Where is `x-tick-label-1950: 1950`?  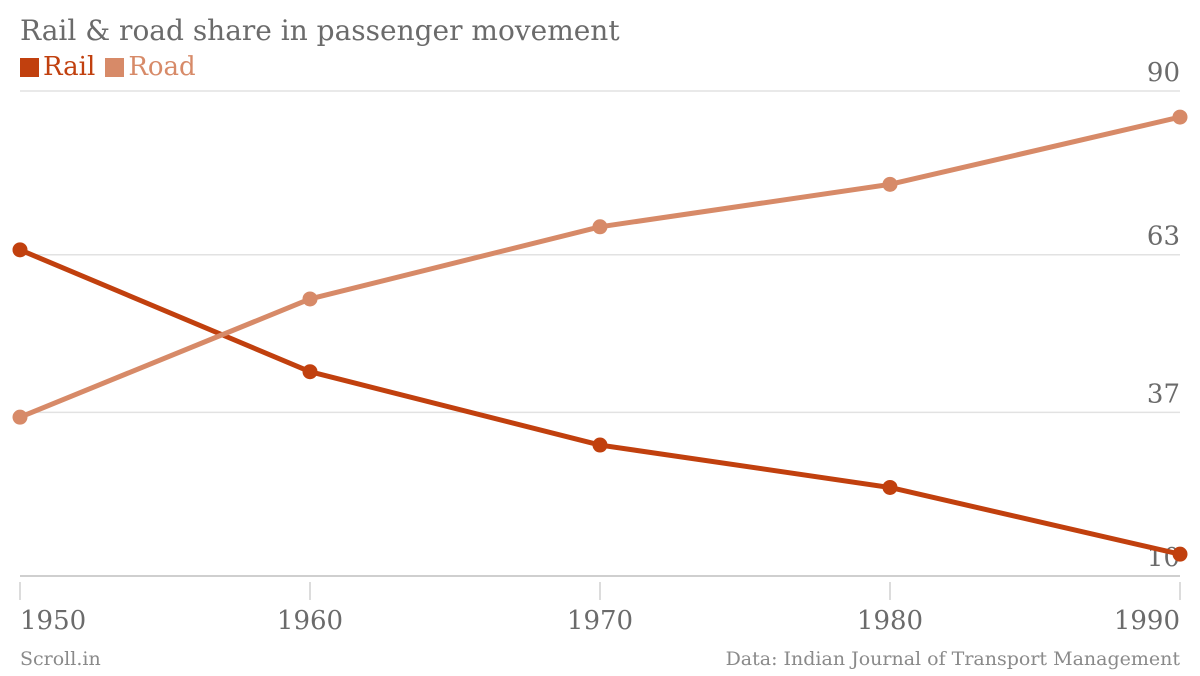 x-tick-label-1950: 1950 is located at coordinates (53, 621).